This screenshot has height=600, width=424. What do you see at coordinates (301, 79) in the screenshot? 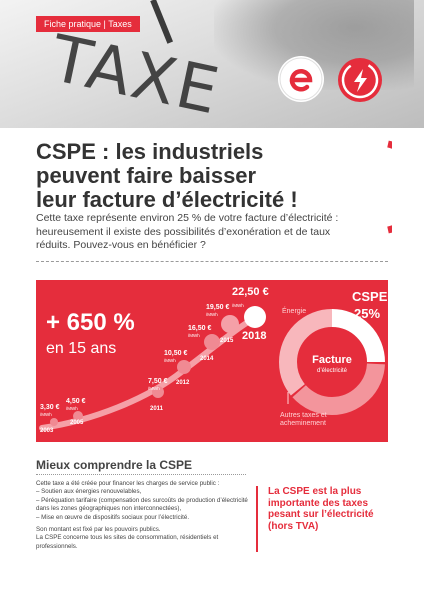
I see `e-circle-logo-icon` at bounding box center [301, 79].